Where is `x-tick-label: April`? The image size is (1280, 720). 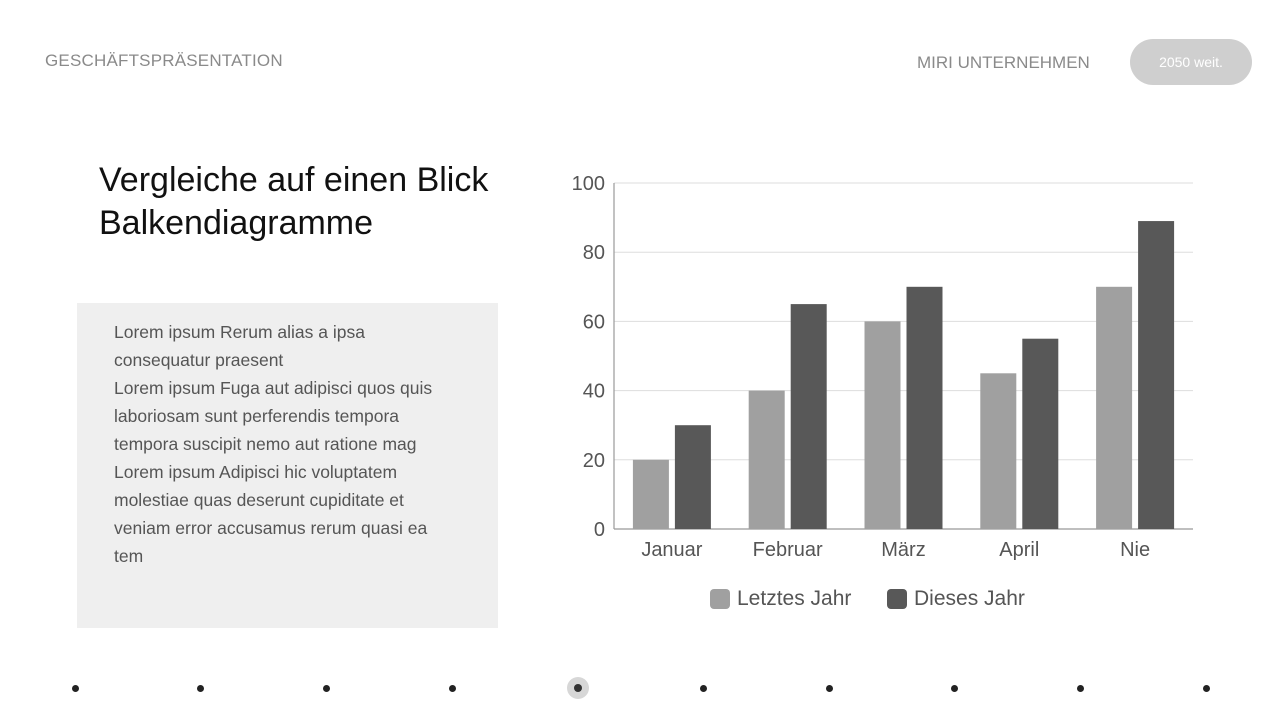 x-tick-label: April is located at coordinates (1019, 550).